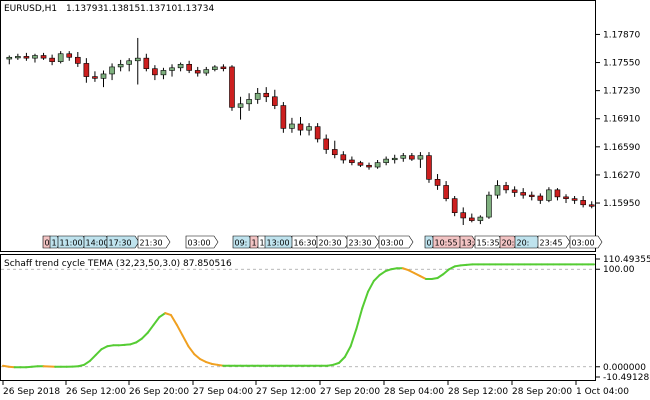 The image size is (650, 400). I want to click on event-tag-label: 21:30, so click(151, 243).